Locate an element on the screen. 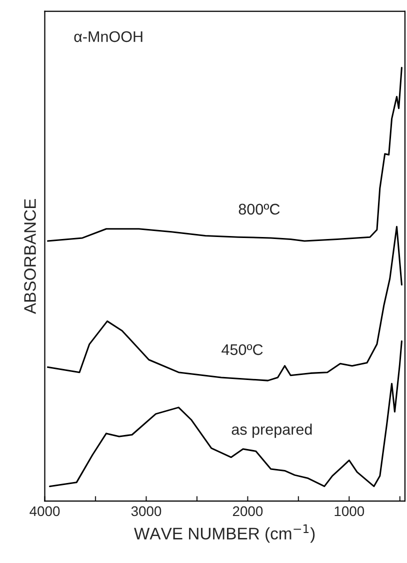 The height and width of the screenshot is (563, 407). series-label: 450ºC is located at coordinates (242, 350).